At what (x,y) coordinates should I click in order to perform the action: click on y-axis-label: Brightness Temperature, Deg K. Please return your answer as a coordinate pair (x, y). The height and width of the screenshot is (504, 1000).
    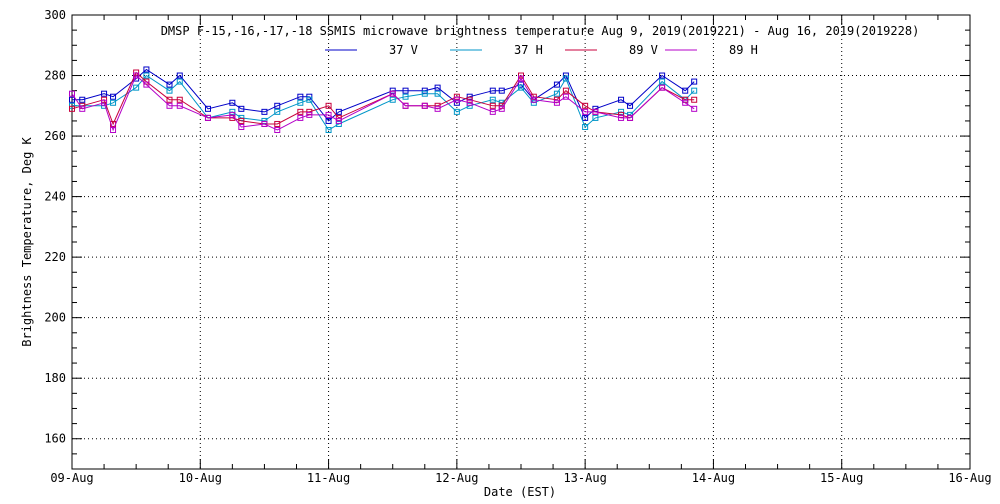
    Looking at the image, I should click on (27, 241).